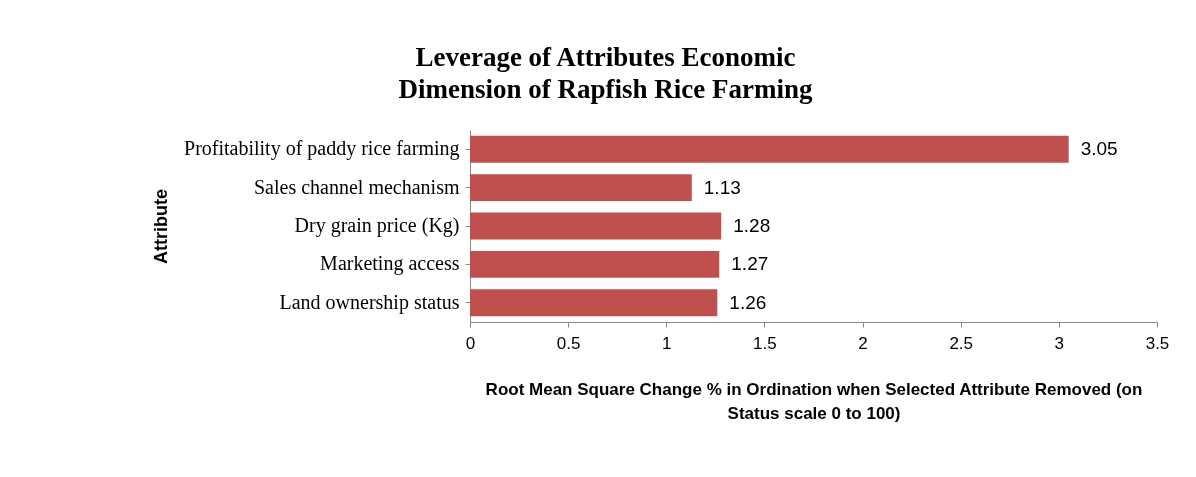 The image size is (1196, 477). I want to click on y-tick-label: Sales channel mechanism, so click(357, 186).